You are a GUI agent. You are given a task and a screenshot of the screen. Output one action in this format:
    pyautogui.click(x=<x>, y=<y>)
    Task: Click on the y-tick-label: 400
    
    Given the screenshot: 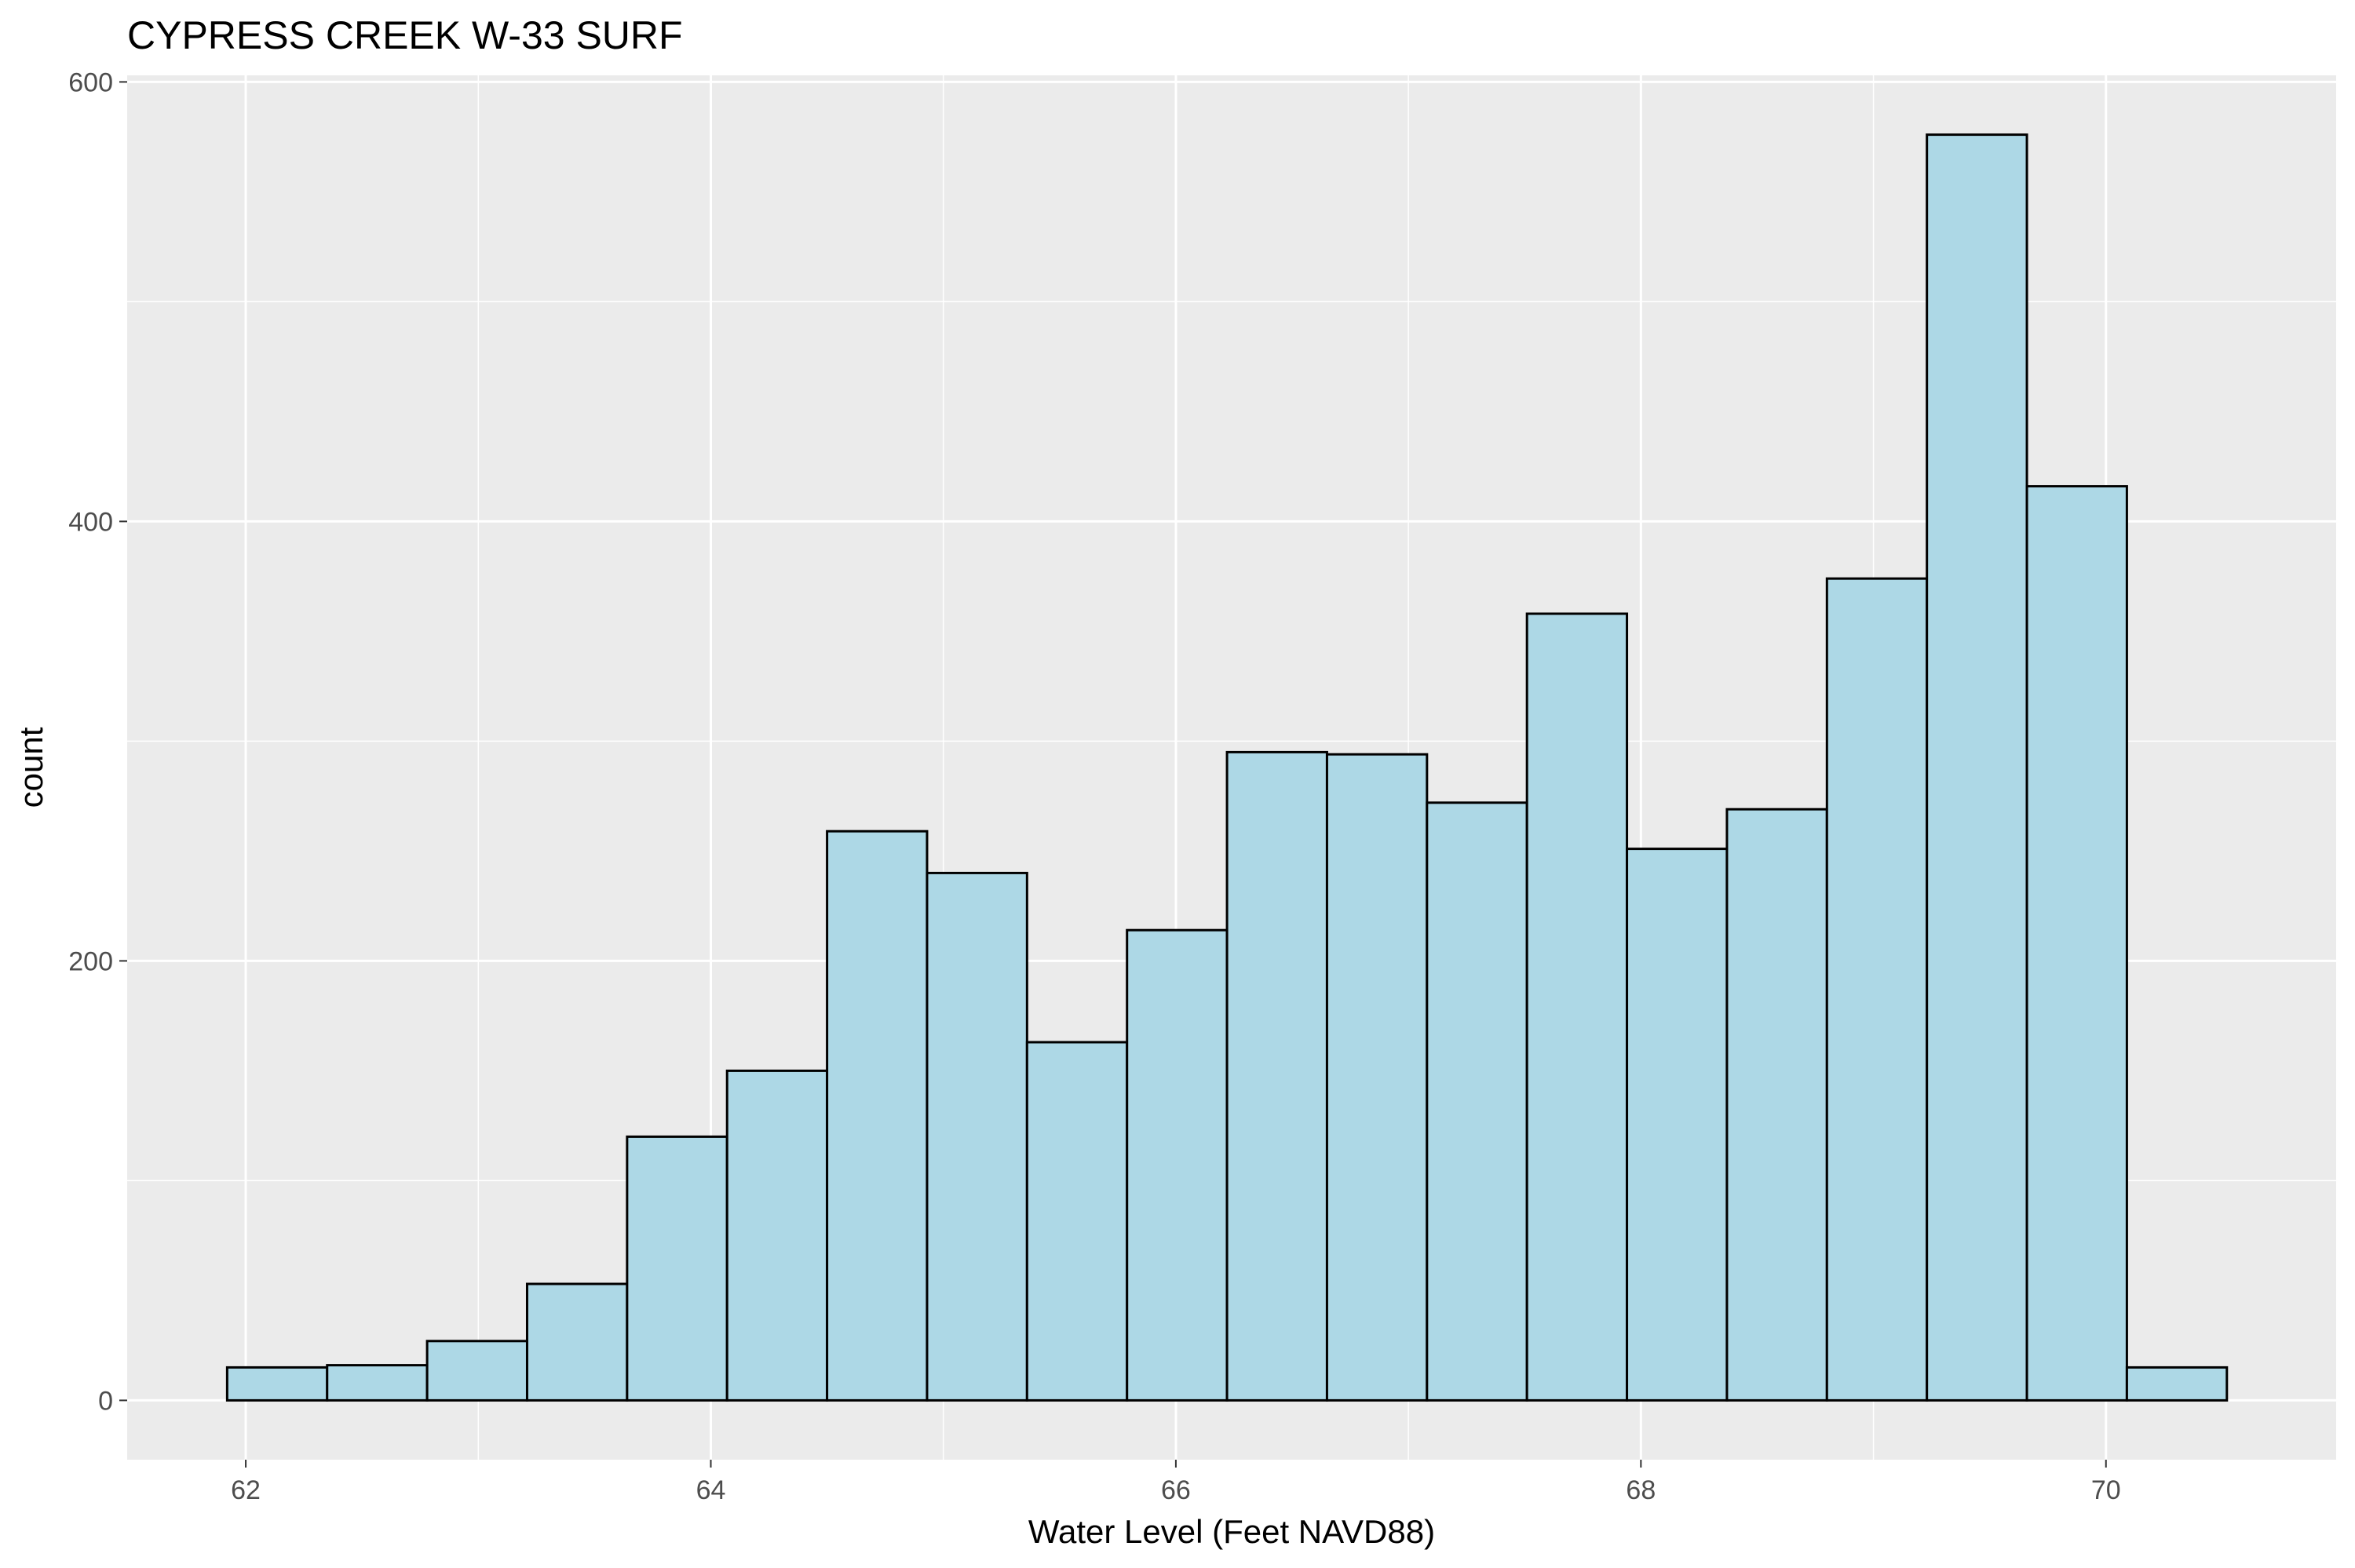 What is the action you would take?
    pyautogui.click(x=90, y=522)
    